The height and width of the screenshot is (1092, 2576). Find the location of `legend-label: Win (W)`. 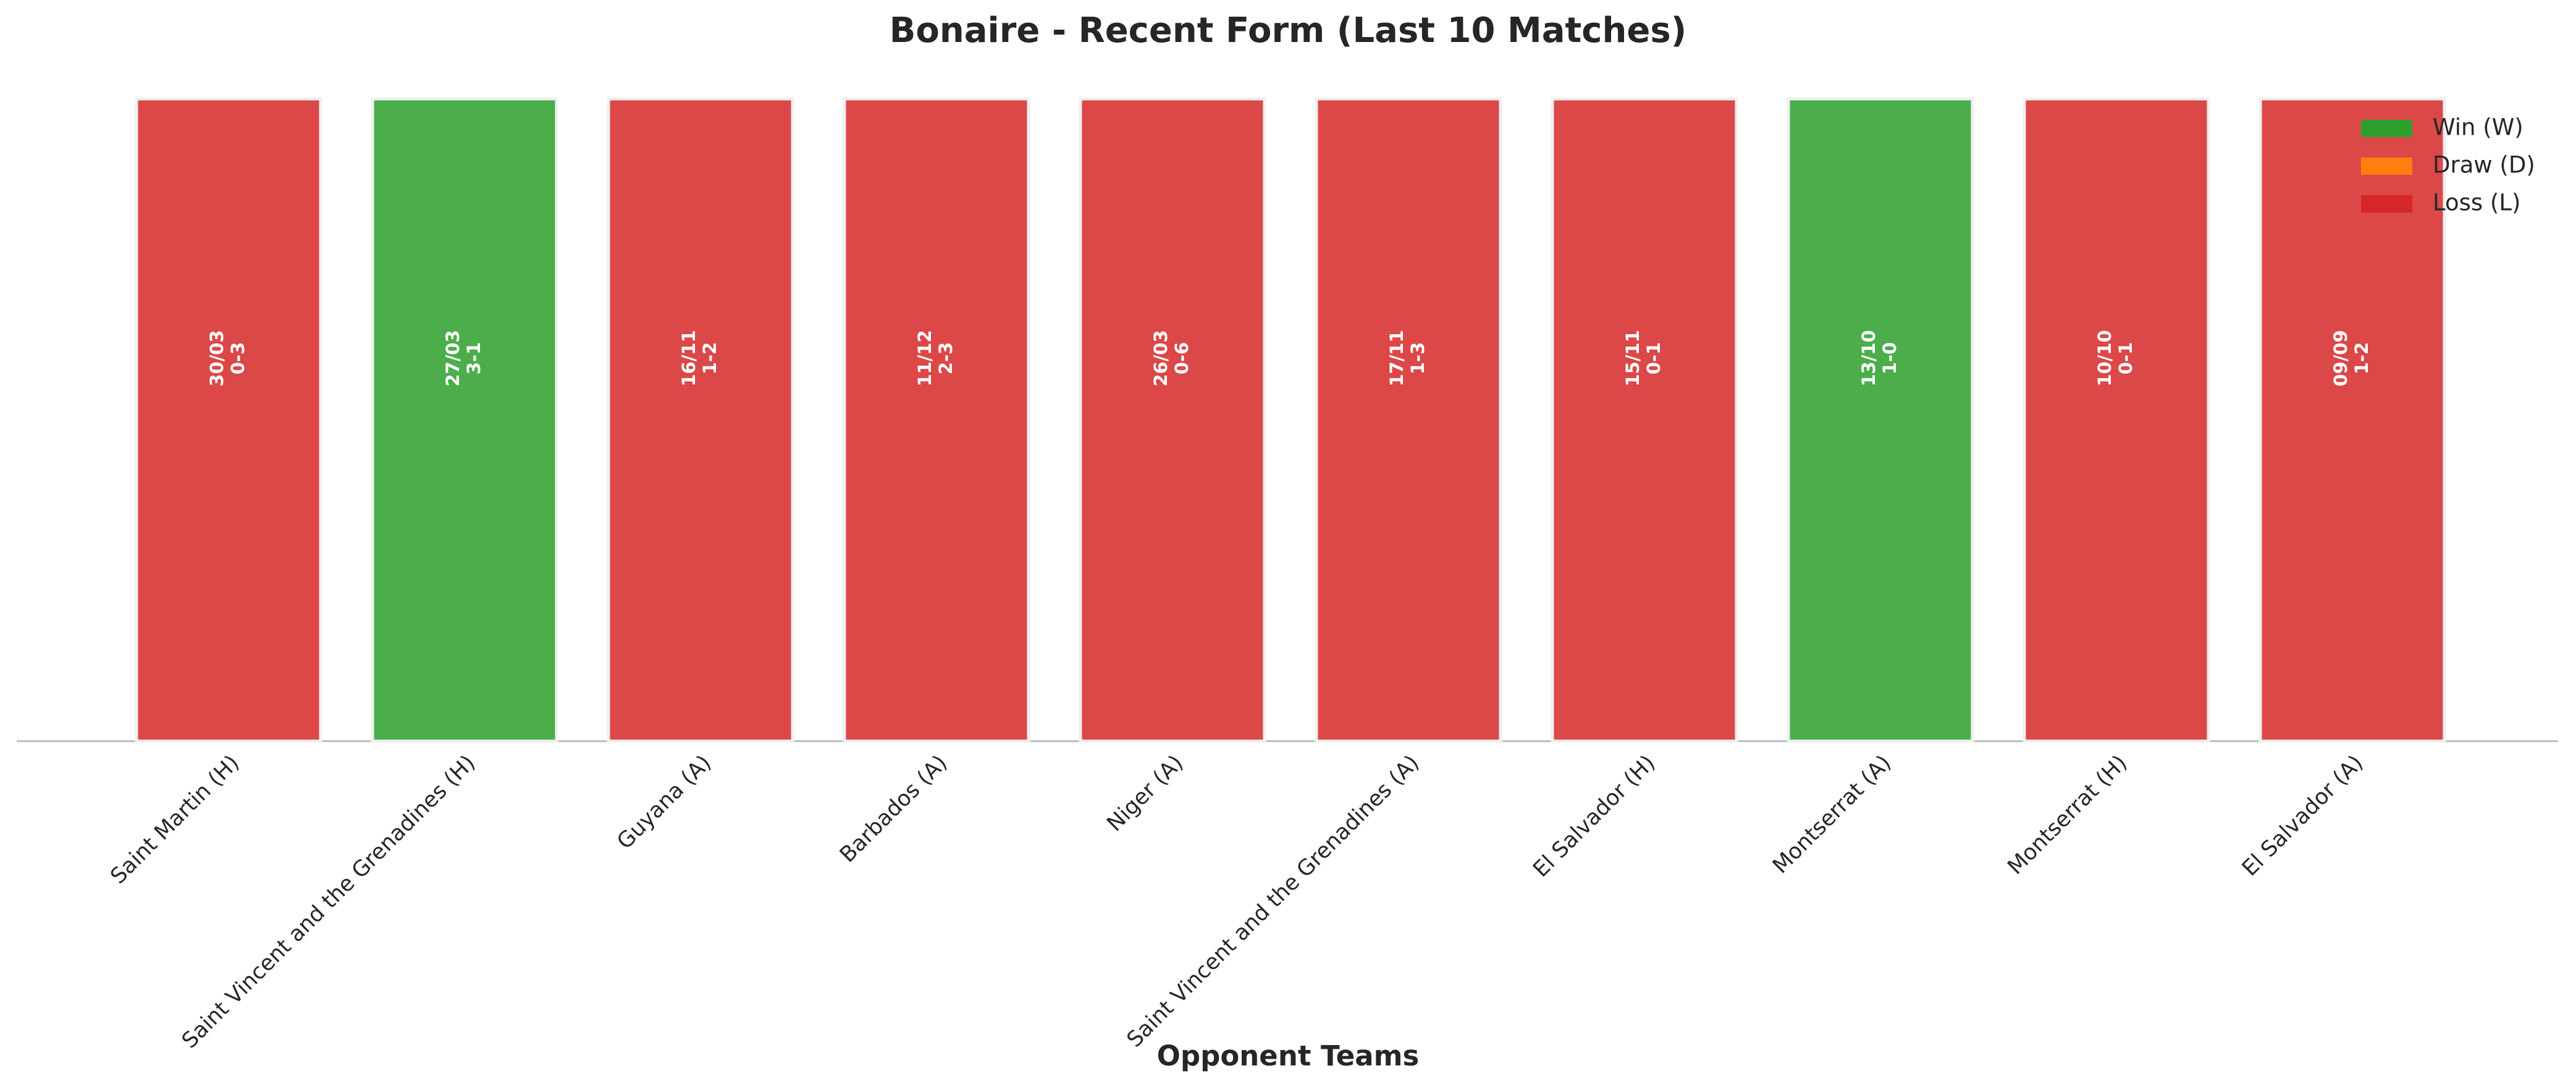

legend-label: Win (W) is located at coordinates (2478, 128).